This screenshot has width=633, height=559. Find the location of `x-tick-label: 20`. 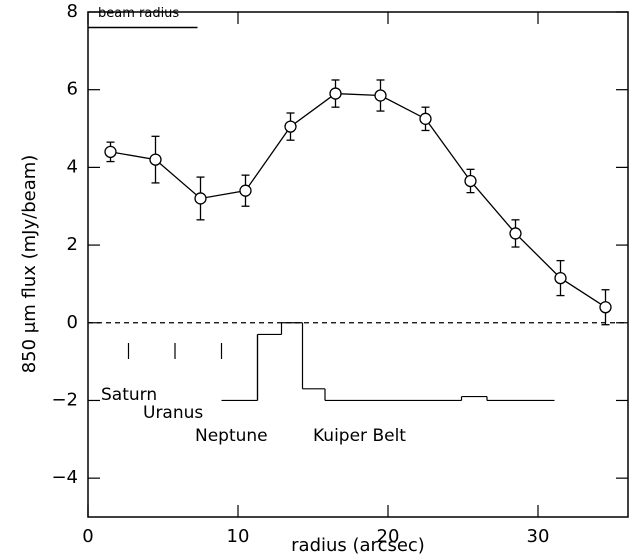

x-tick-label: 20 is located at coordinates (388, 536).